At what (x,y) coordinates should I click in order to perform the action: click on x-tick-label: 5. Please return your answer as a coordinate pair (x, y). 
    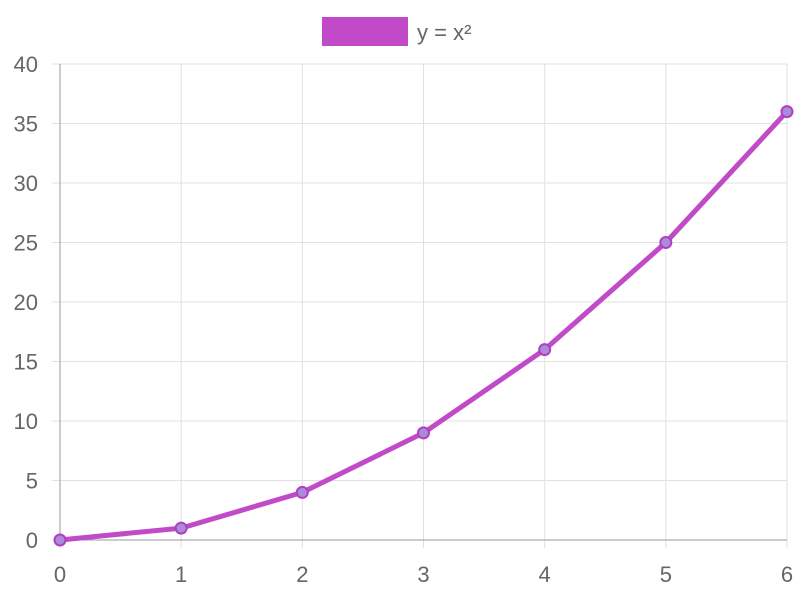
    Looking at the image, I should click on (666, 574).